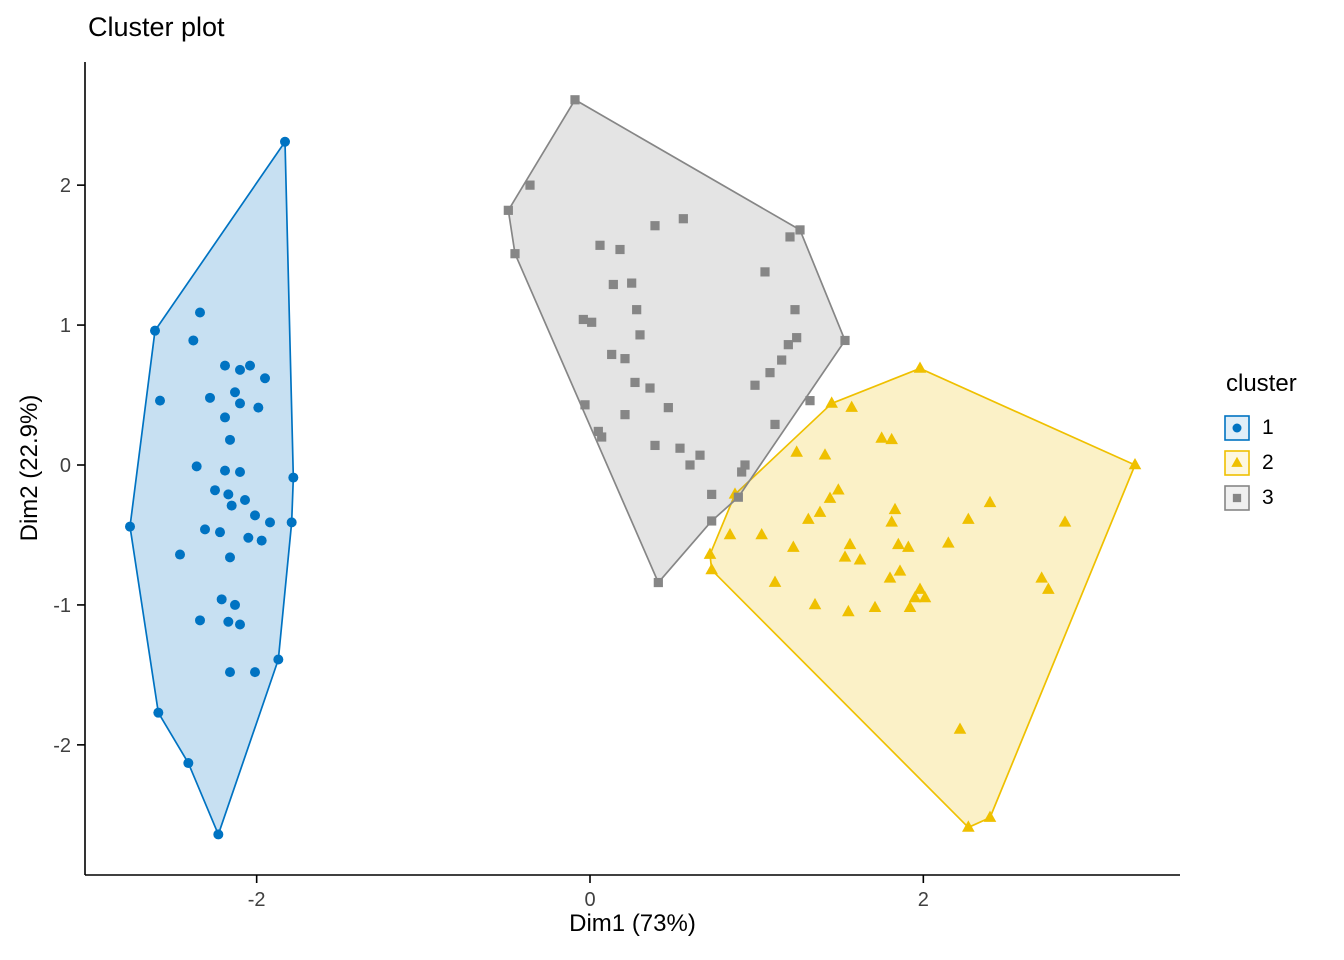 The height and width of the screenshot is (960, 1344). I want to click on legend-entry-1: 1, so click(1260, 427).